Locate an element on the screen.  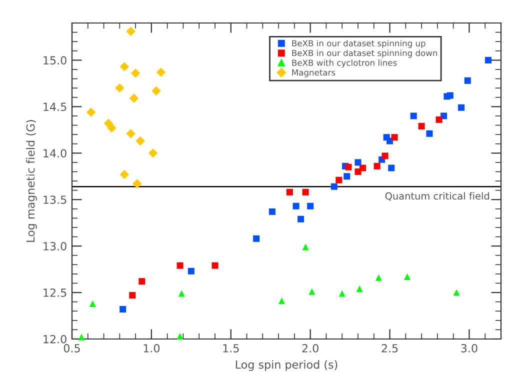
x-tick-label: 1.0 is located at coordinates (152, 348).